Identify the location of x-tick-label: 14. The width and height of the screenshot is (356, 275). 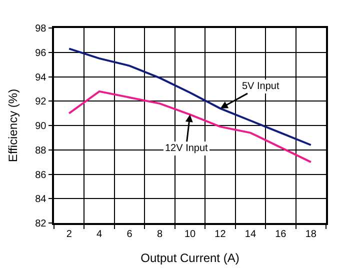
(250, 234).